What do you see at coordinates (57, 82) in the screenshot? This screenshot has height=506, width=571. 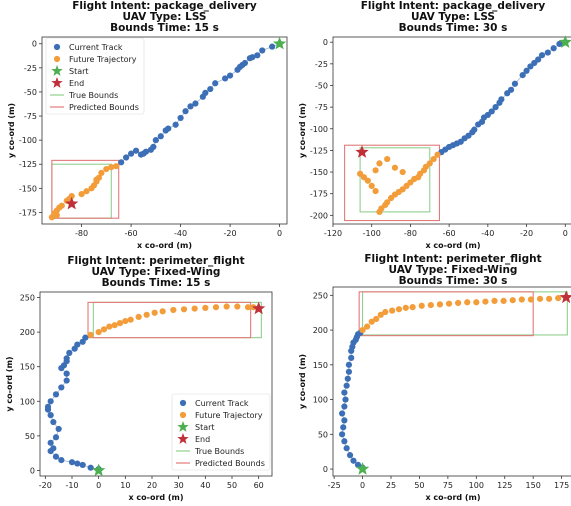 I see `legend-marker-end` at bounding box center [57, 82].